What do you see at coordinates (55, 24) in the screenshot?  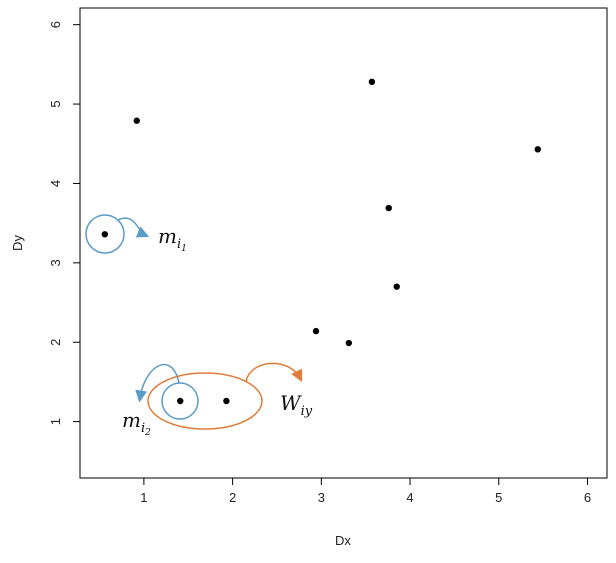 I see `y-tick-label: 6` at bounding box center [55, 24].